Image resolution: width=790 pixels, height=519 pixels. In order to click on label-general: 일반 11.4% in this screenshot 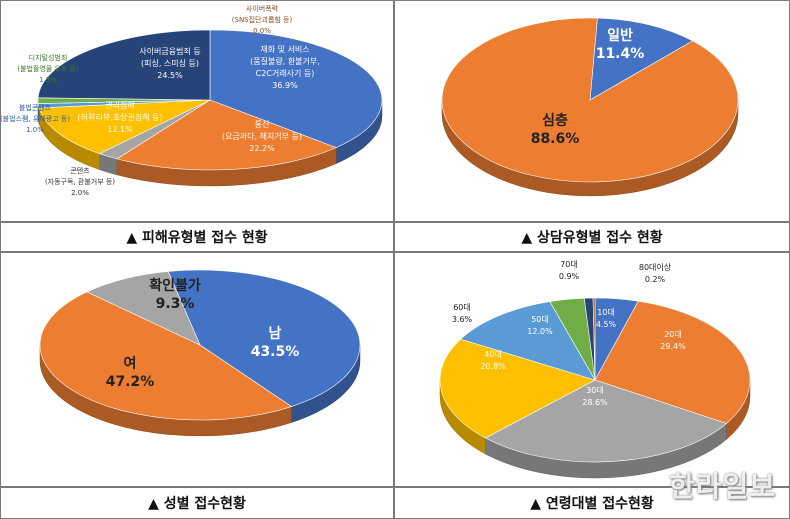, I will do `click(620, 44)`.